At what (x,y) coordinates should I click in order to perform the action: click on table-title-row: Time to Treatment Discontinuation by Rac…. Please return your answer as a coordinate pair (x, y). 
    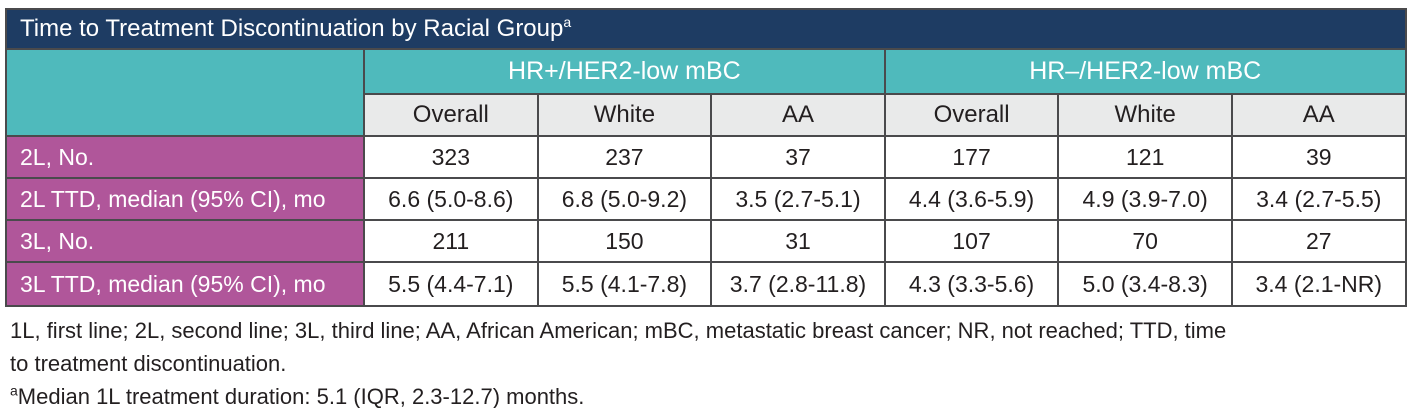
    Looking at the image, I should click on (706, 29).